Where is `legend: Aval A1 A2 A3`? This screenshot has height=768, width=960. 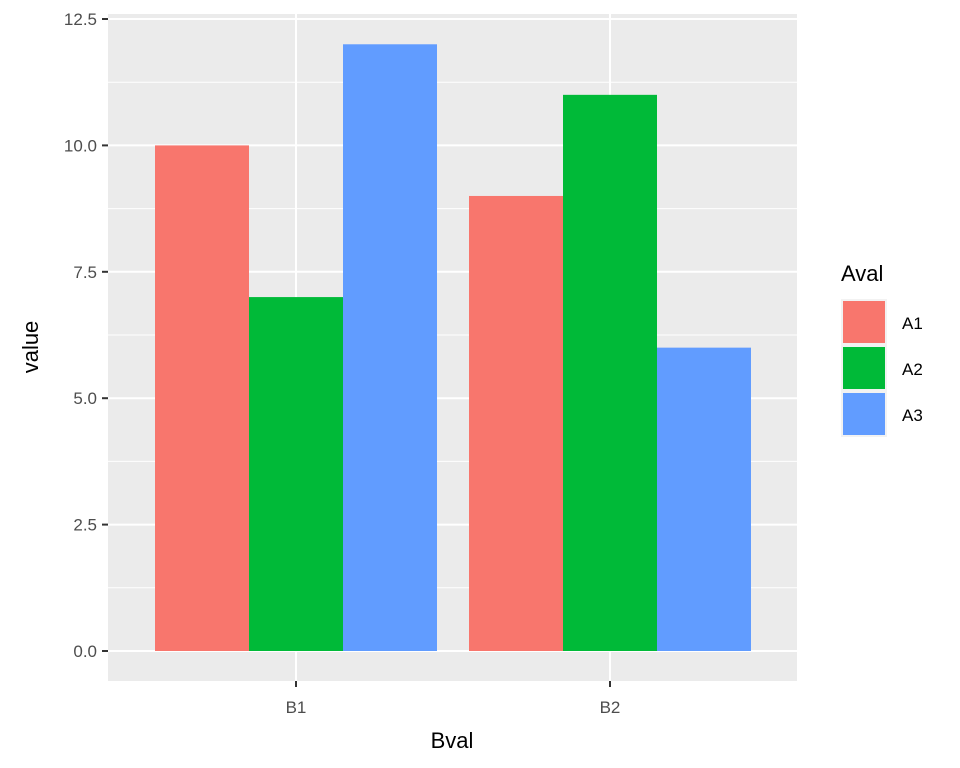
legend: Aval A1 A2 A3 is located at coordinates (882, 349).